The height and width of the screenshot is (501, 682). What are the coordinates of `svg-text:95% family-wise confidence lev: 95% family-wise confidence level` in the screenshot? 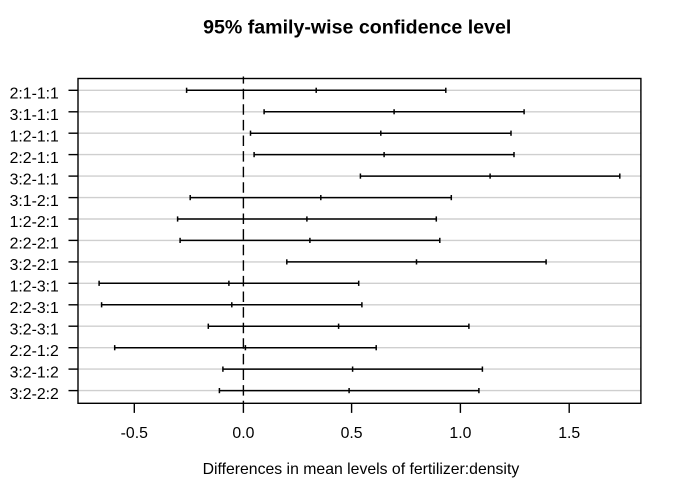 It's located at (357, 28).